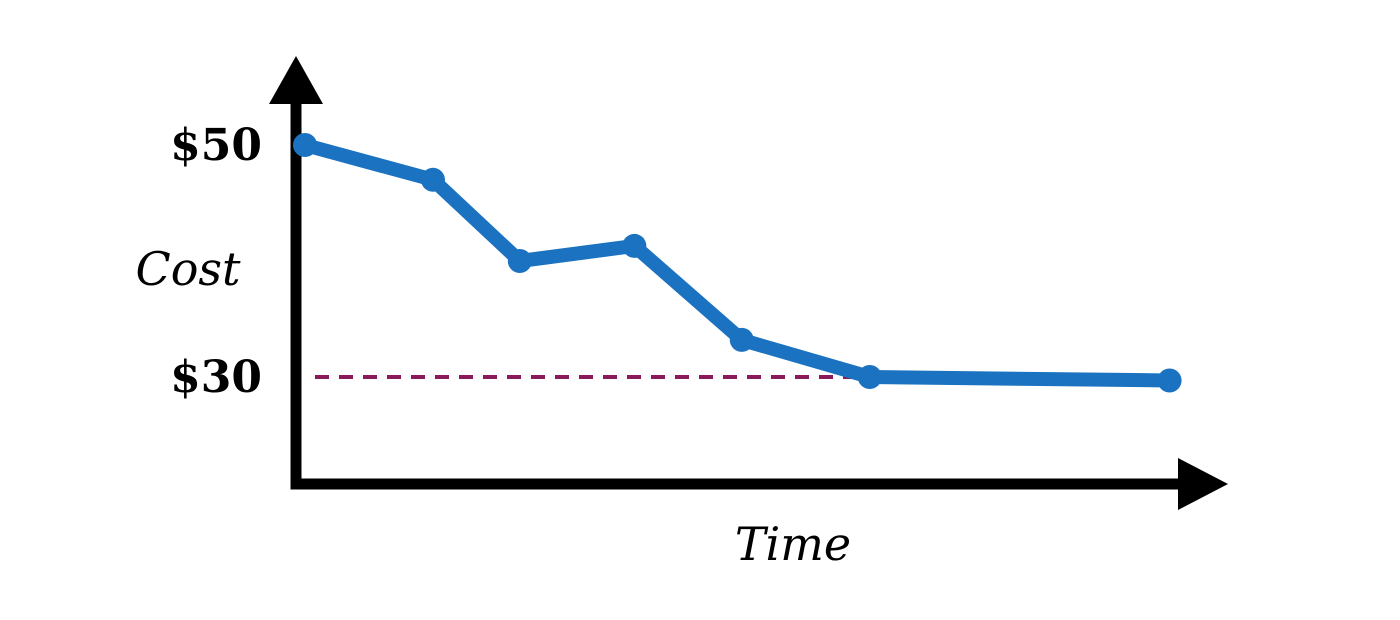 This screenshot has height=620, width=1400. I want to click on x-axis-title: Time, so click(793, 544).